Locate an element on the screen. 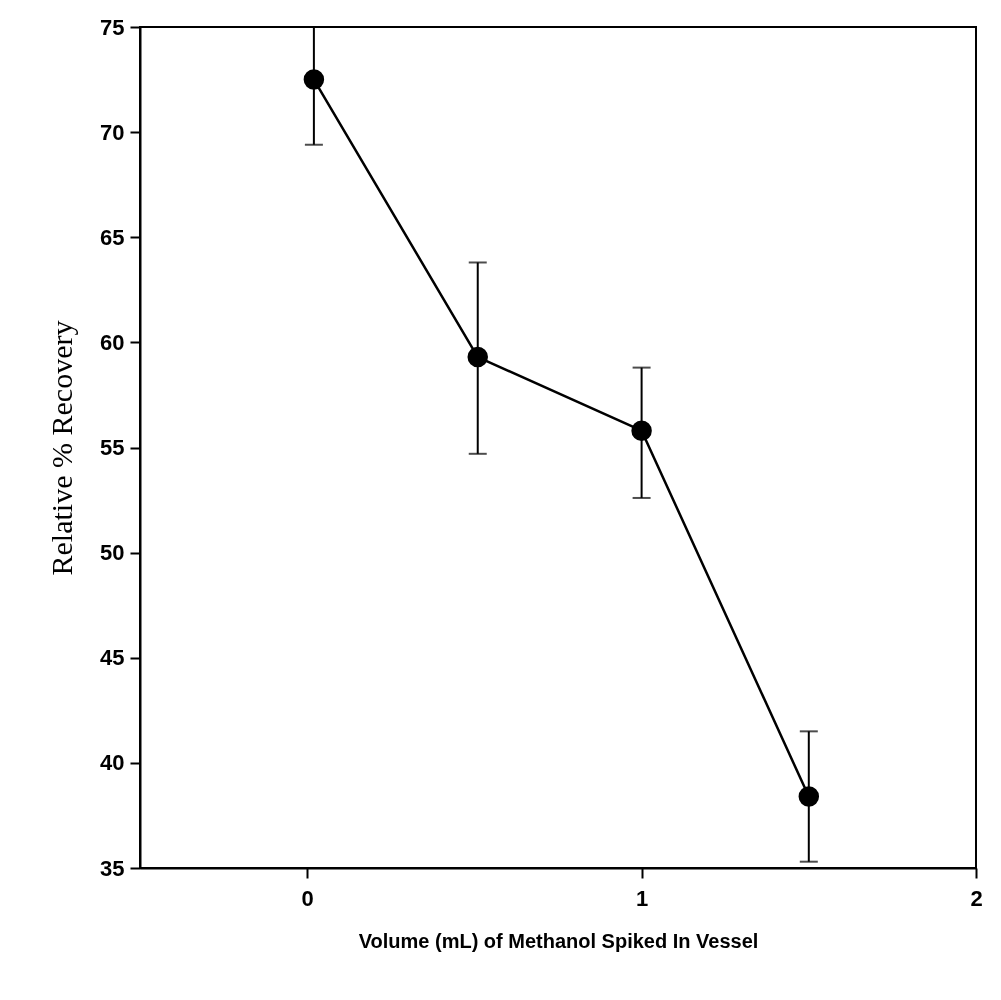 Image resolution: width=1001 pixels, height=1000 pixels. x-tick-label: 0 is located at coordinates (307, 898).